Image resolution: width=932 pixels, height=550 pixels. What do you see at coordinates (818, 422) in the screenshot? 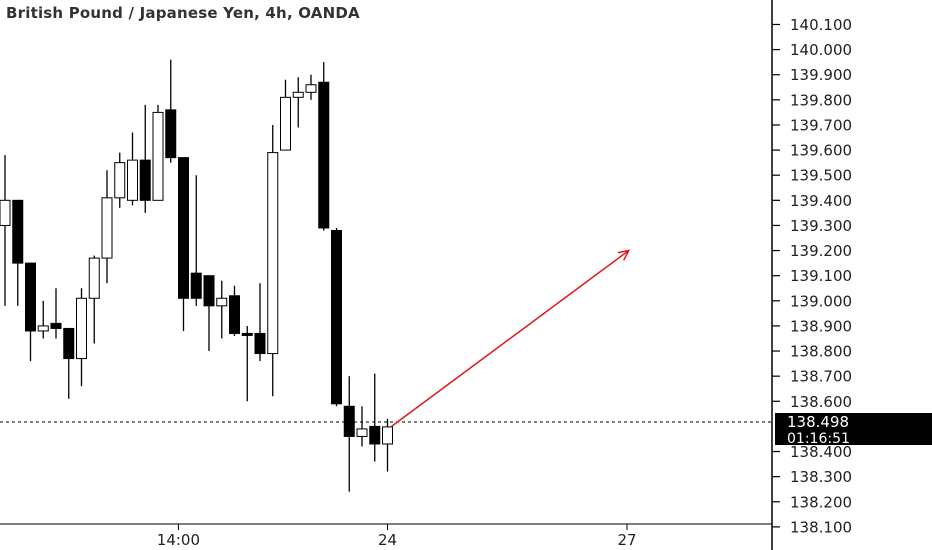
I see `last-price-value: 138.498` at bounding box center [818, 422].